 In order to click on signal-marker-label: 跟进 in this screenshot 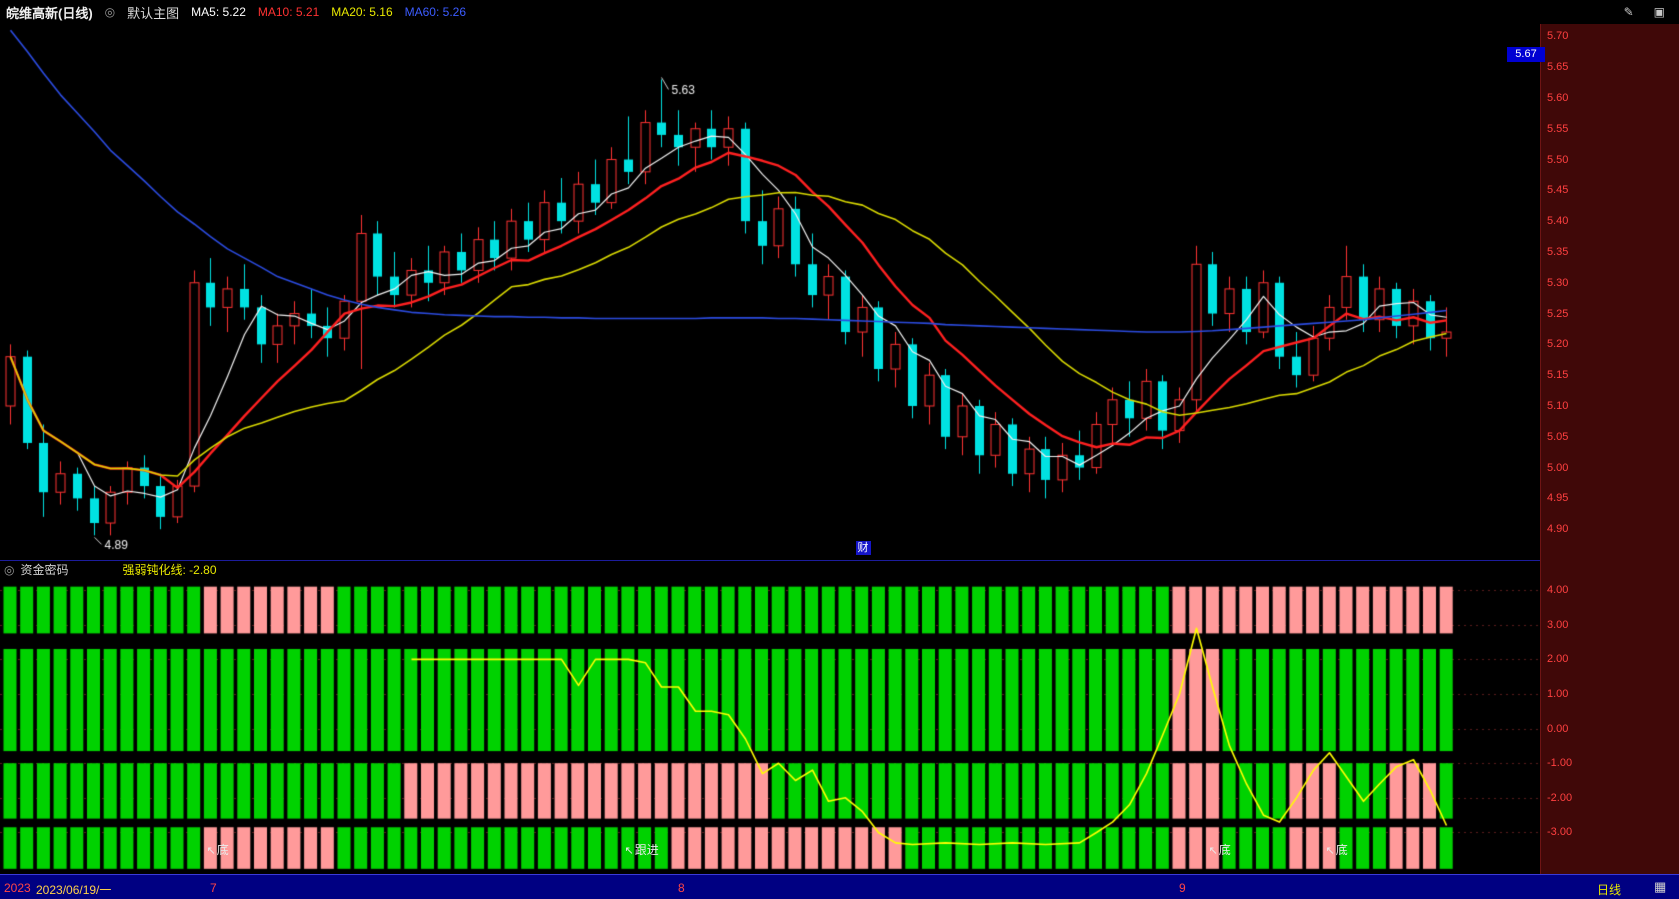, I will do `click(646, 850)`.